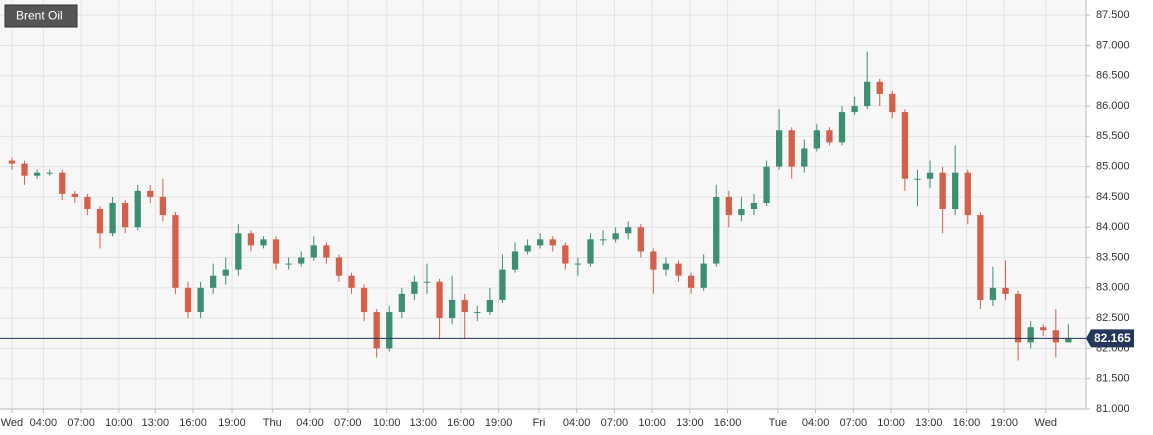 The height and width of the screenshot is (435, 1153). I want to click on y-tick-label: 84.500, so click(1113, 197).